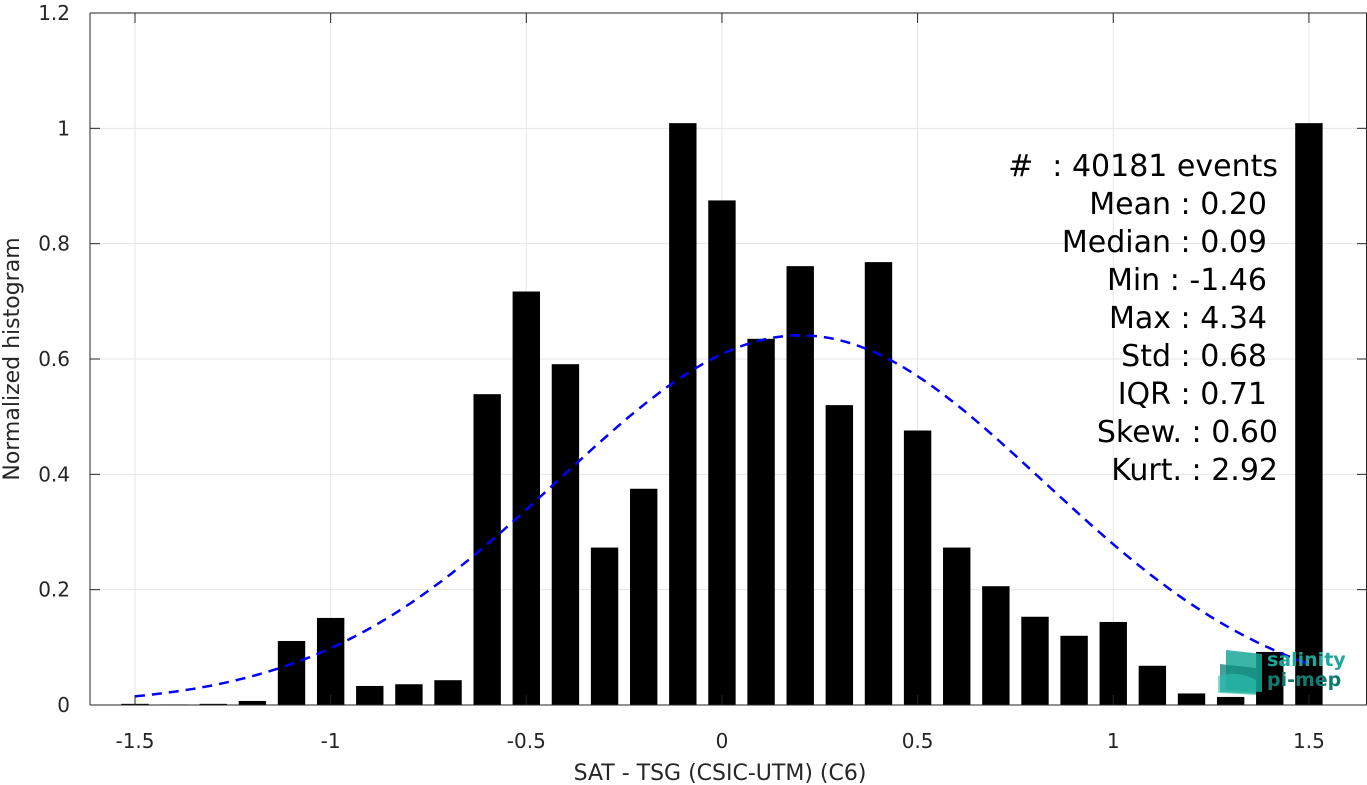 The width and height of the screenshot is (1367, 785). Describe the element at coordinates (1187, 432) in the screenshot. I see `stat-skew: Skew. : 0.60` at that location.